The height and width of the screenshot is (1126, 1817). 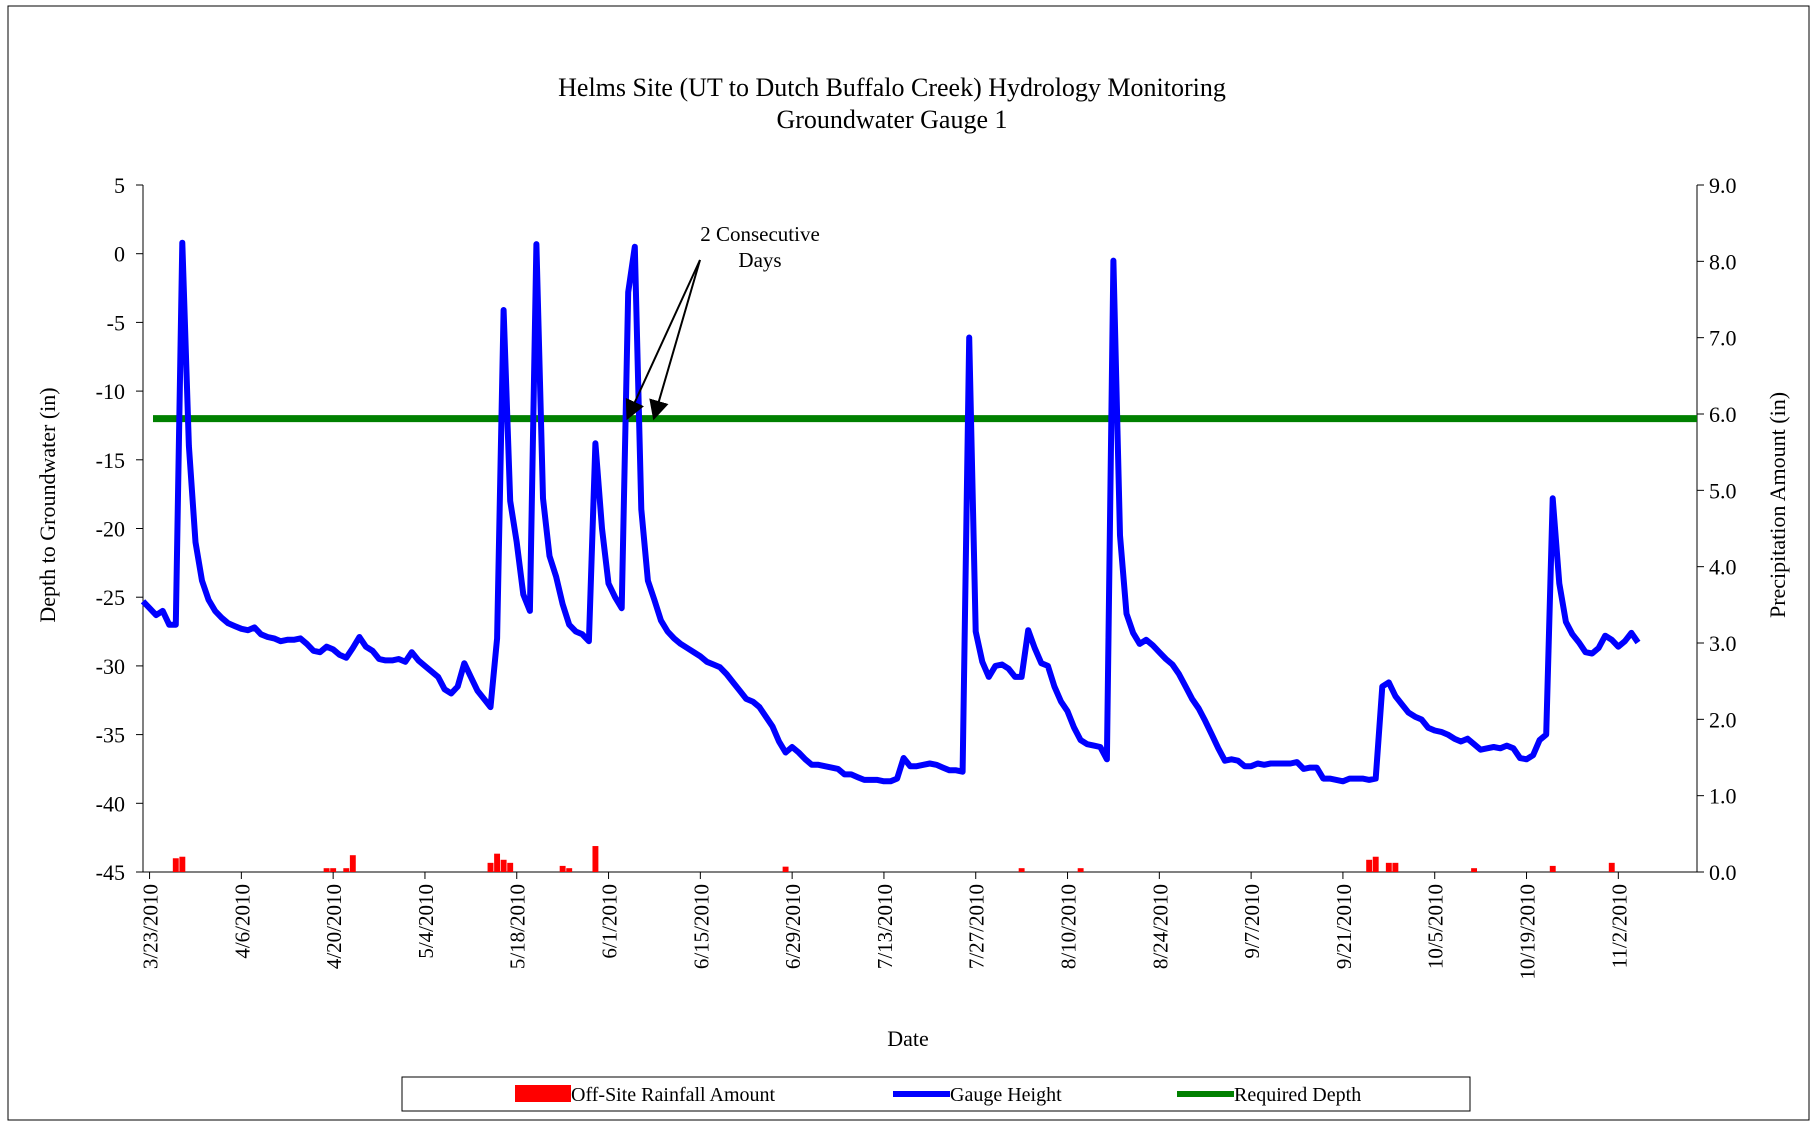 What do you see at coordinates (1723, 567) in the screenshot?
I see `y2-tick-label: 4.0` at bounding box center [1723, 567].